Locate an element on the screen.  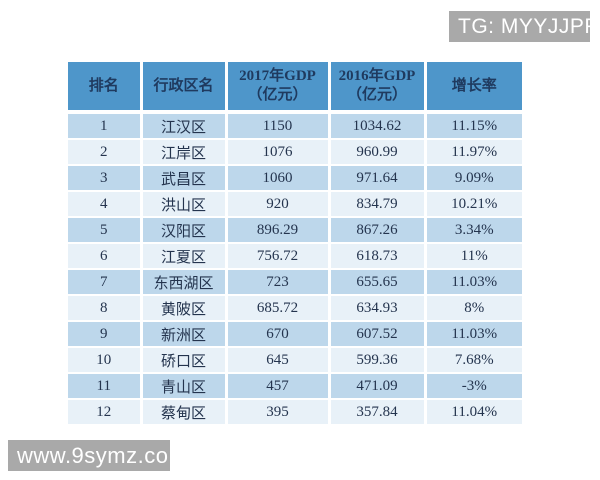
table-row: 7 东西湖区 723 655.65 11.03% is located at coordinates (295, 282).